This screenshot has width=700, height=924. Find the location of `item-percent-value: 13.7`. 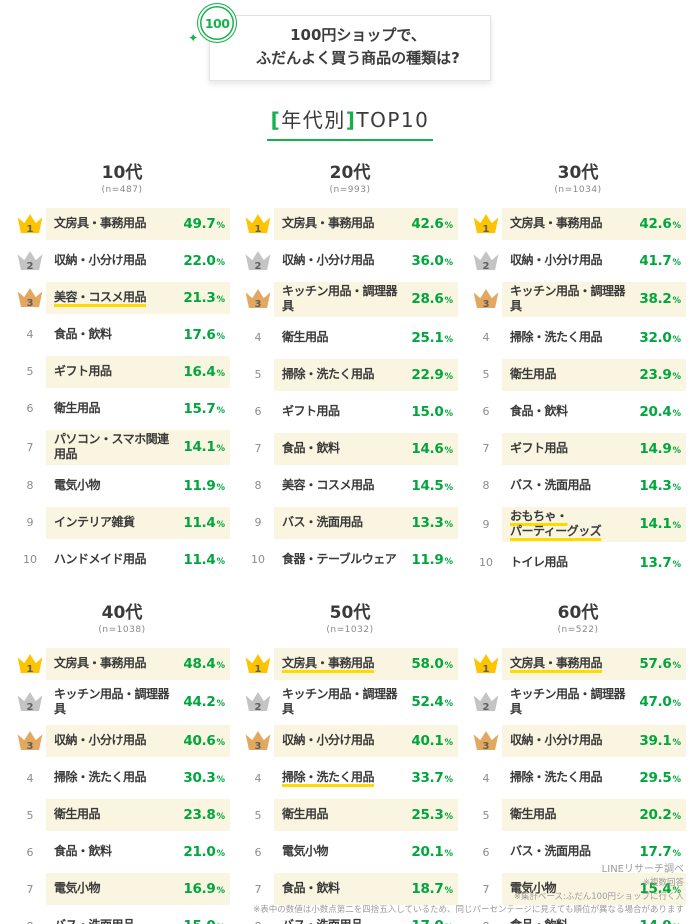

item-percent-value: 13.7 is located at coordinates (655, 562).